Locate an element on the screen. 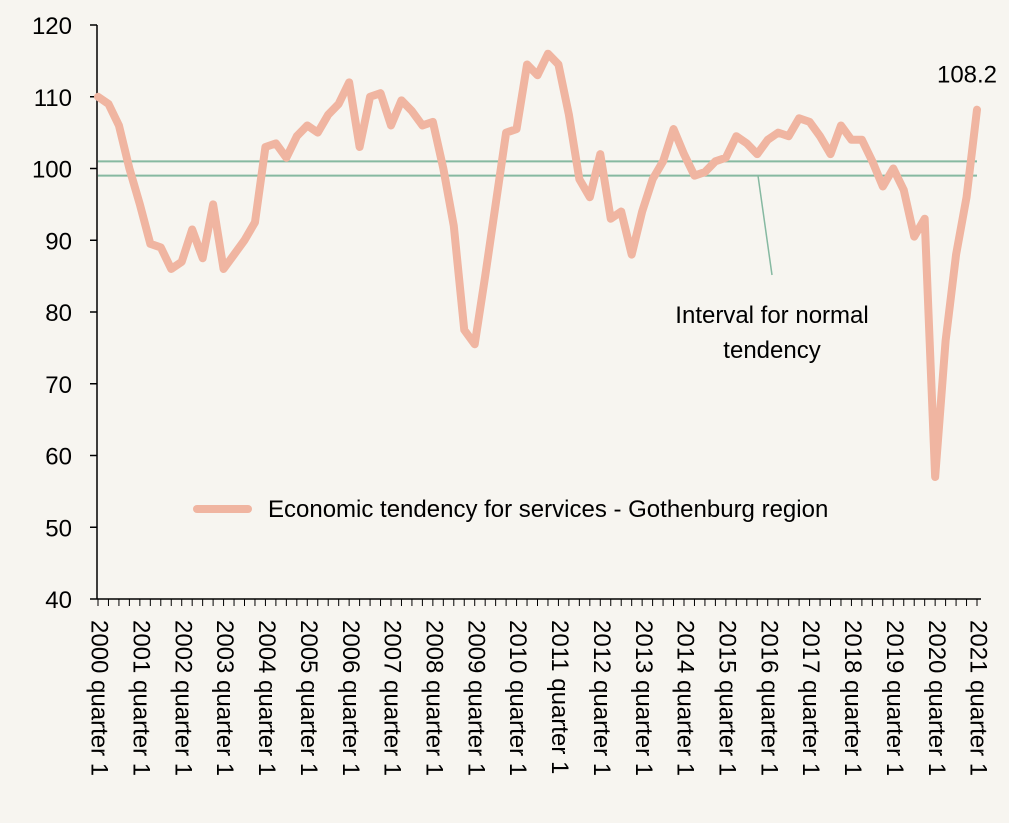 The width and height of the screenshot is (1009, 823). x-tick-label: 2000 quarter 1 is located at coordinates (99, 698).